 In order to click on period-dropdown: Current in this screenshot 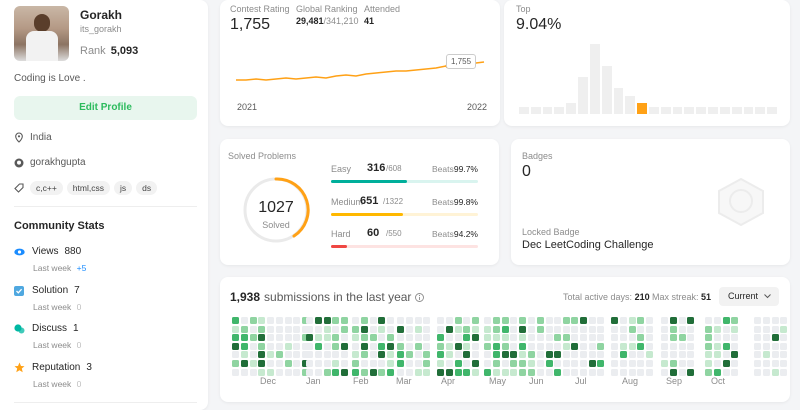, I will do `click(749, 296)`.